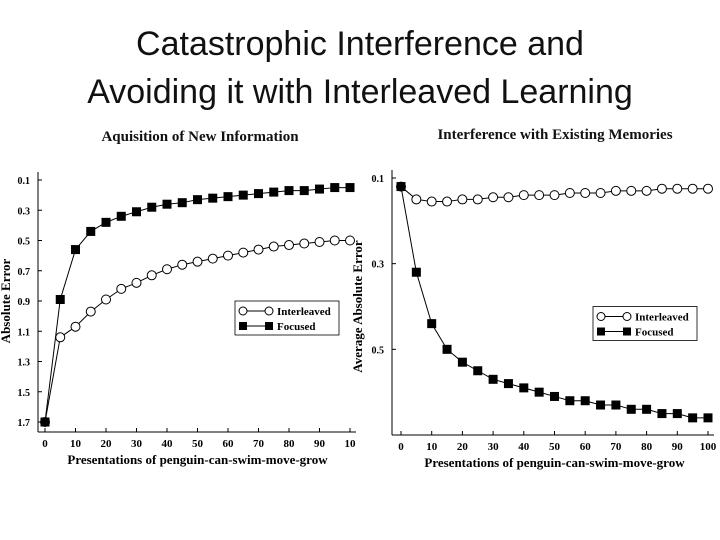  Describe the element at coordinates (360, 44) in the screenshot. I see `slide-title: Catastrophic Interference and` at that location.